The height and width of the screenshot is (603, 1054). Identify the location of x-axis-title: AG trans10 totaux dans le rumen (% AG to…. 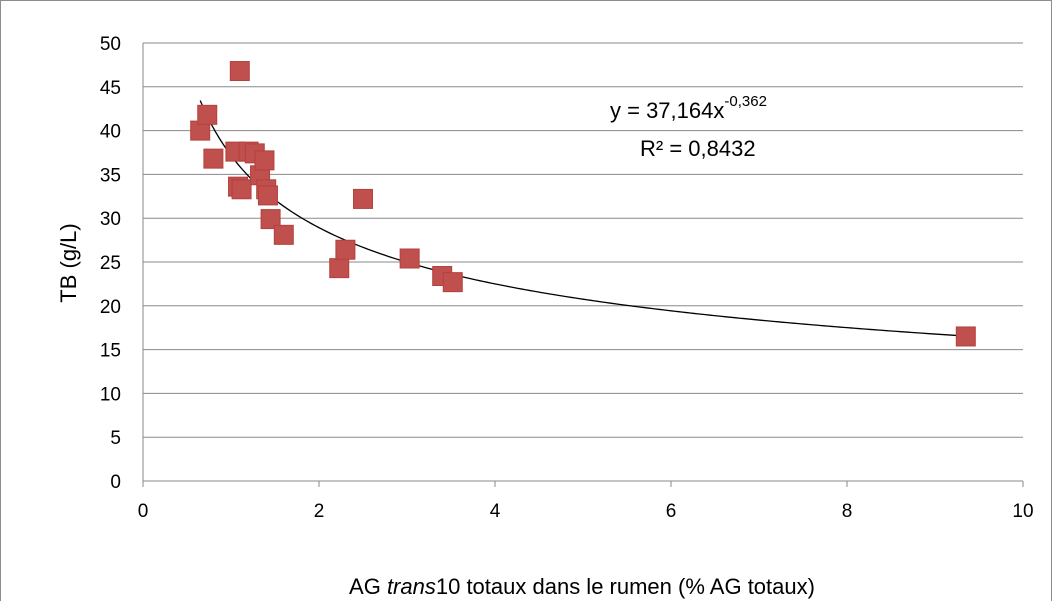
(582, 586).